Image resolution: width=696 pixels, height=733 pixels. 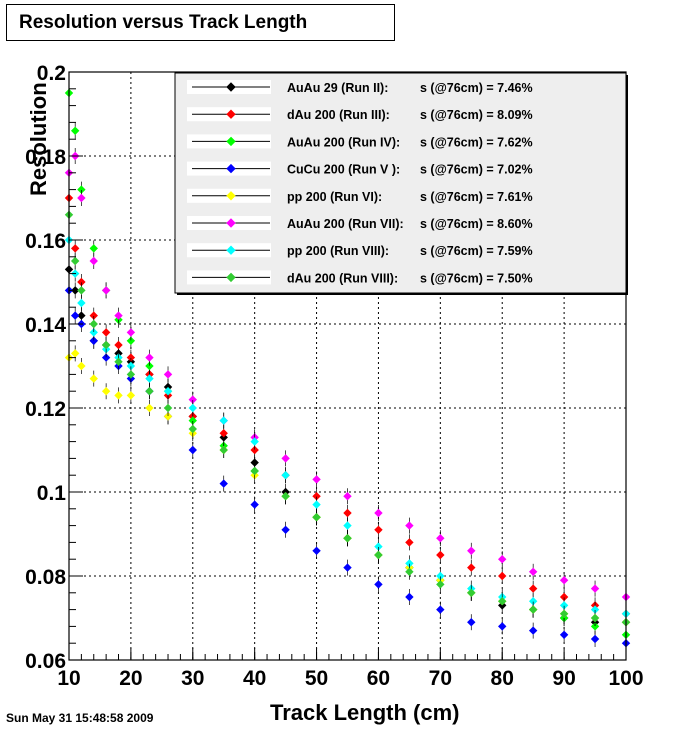 I want to click on x-tick-label: 80, so click(x=502, y=678).